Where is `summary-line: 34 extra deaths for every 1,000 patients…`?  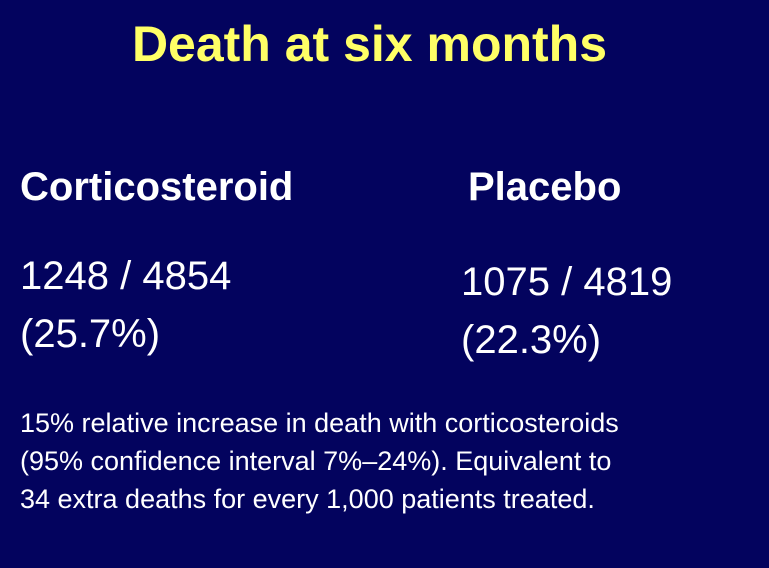
summary-line: 34 extra deaths for every 1,000 patients… is located at coordinates (307, 499).